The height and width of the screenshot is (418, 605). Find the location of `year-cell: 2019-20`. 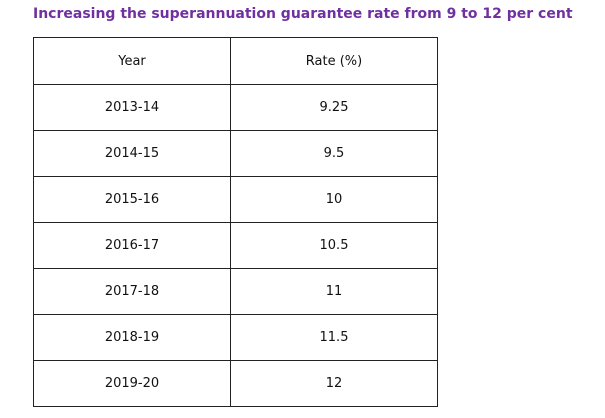

year-cell: 2019-20 is located at coordinates (132, 383).